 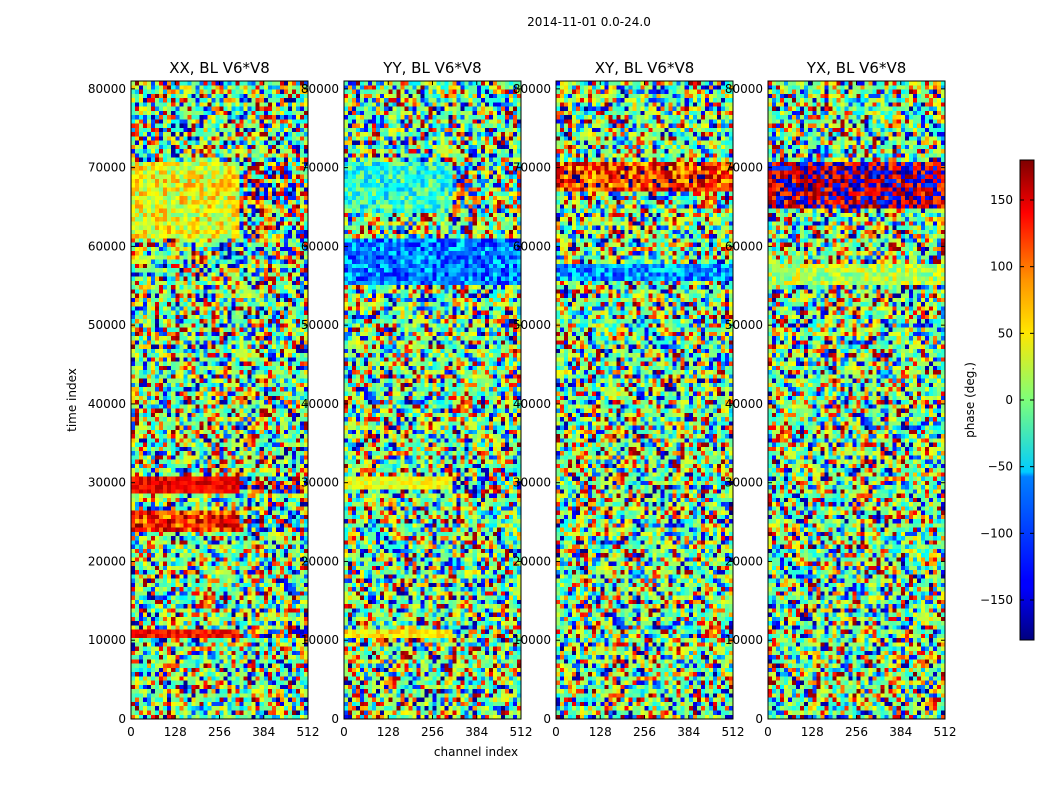 I want to click on colorbar-tick-label: 50, so click(x=1005, y=333).